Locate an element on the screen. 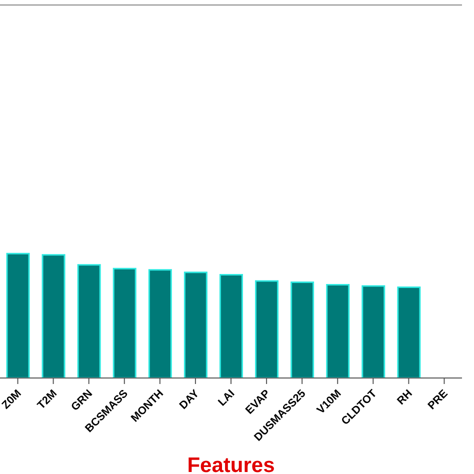 This screenshot has height=474, width=474. x-axis-title: Features is located at coordinates (231, 464).